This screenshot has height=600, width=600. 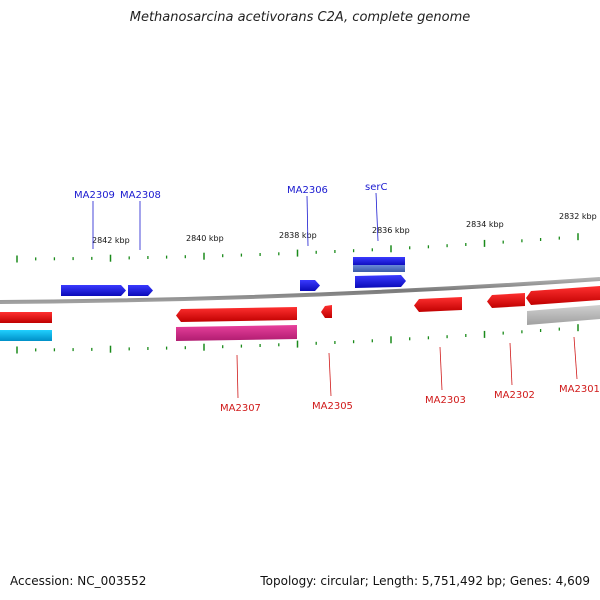 I want to click on label-MA2301: MA2301, so click(x=579, y=389).